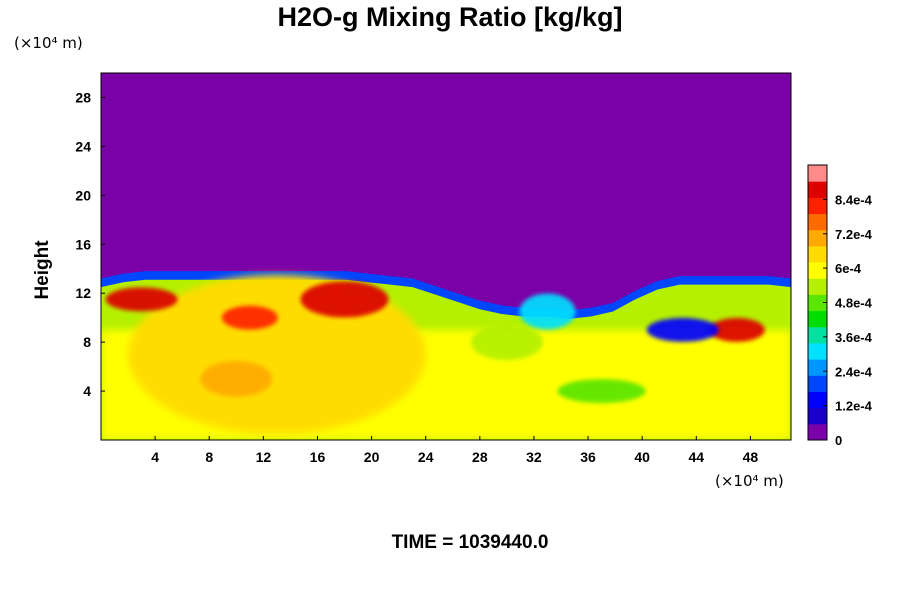 This screenshot has width=900, height=600. I want to click on x-tick-label: 36, so click(588, 457).